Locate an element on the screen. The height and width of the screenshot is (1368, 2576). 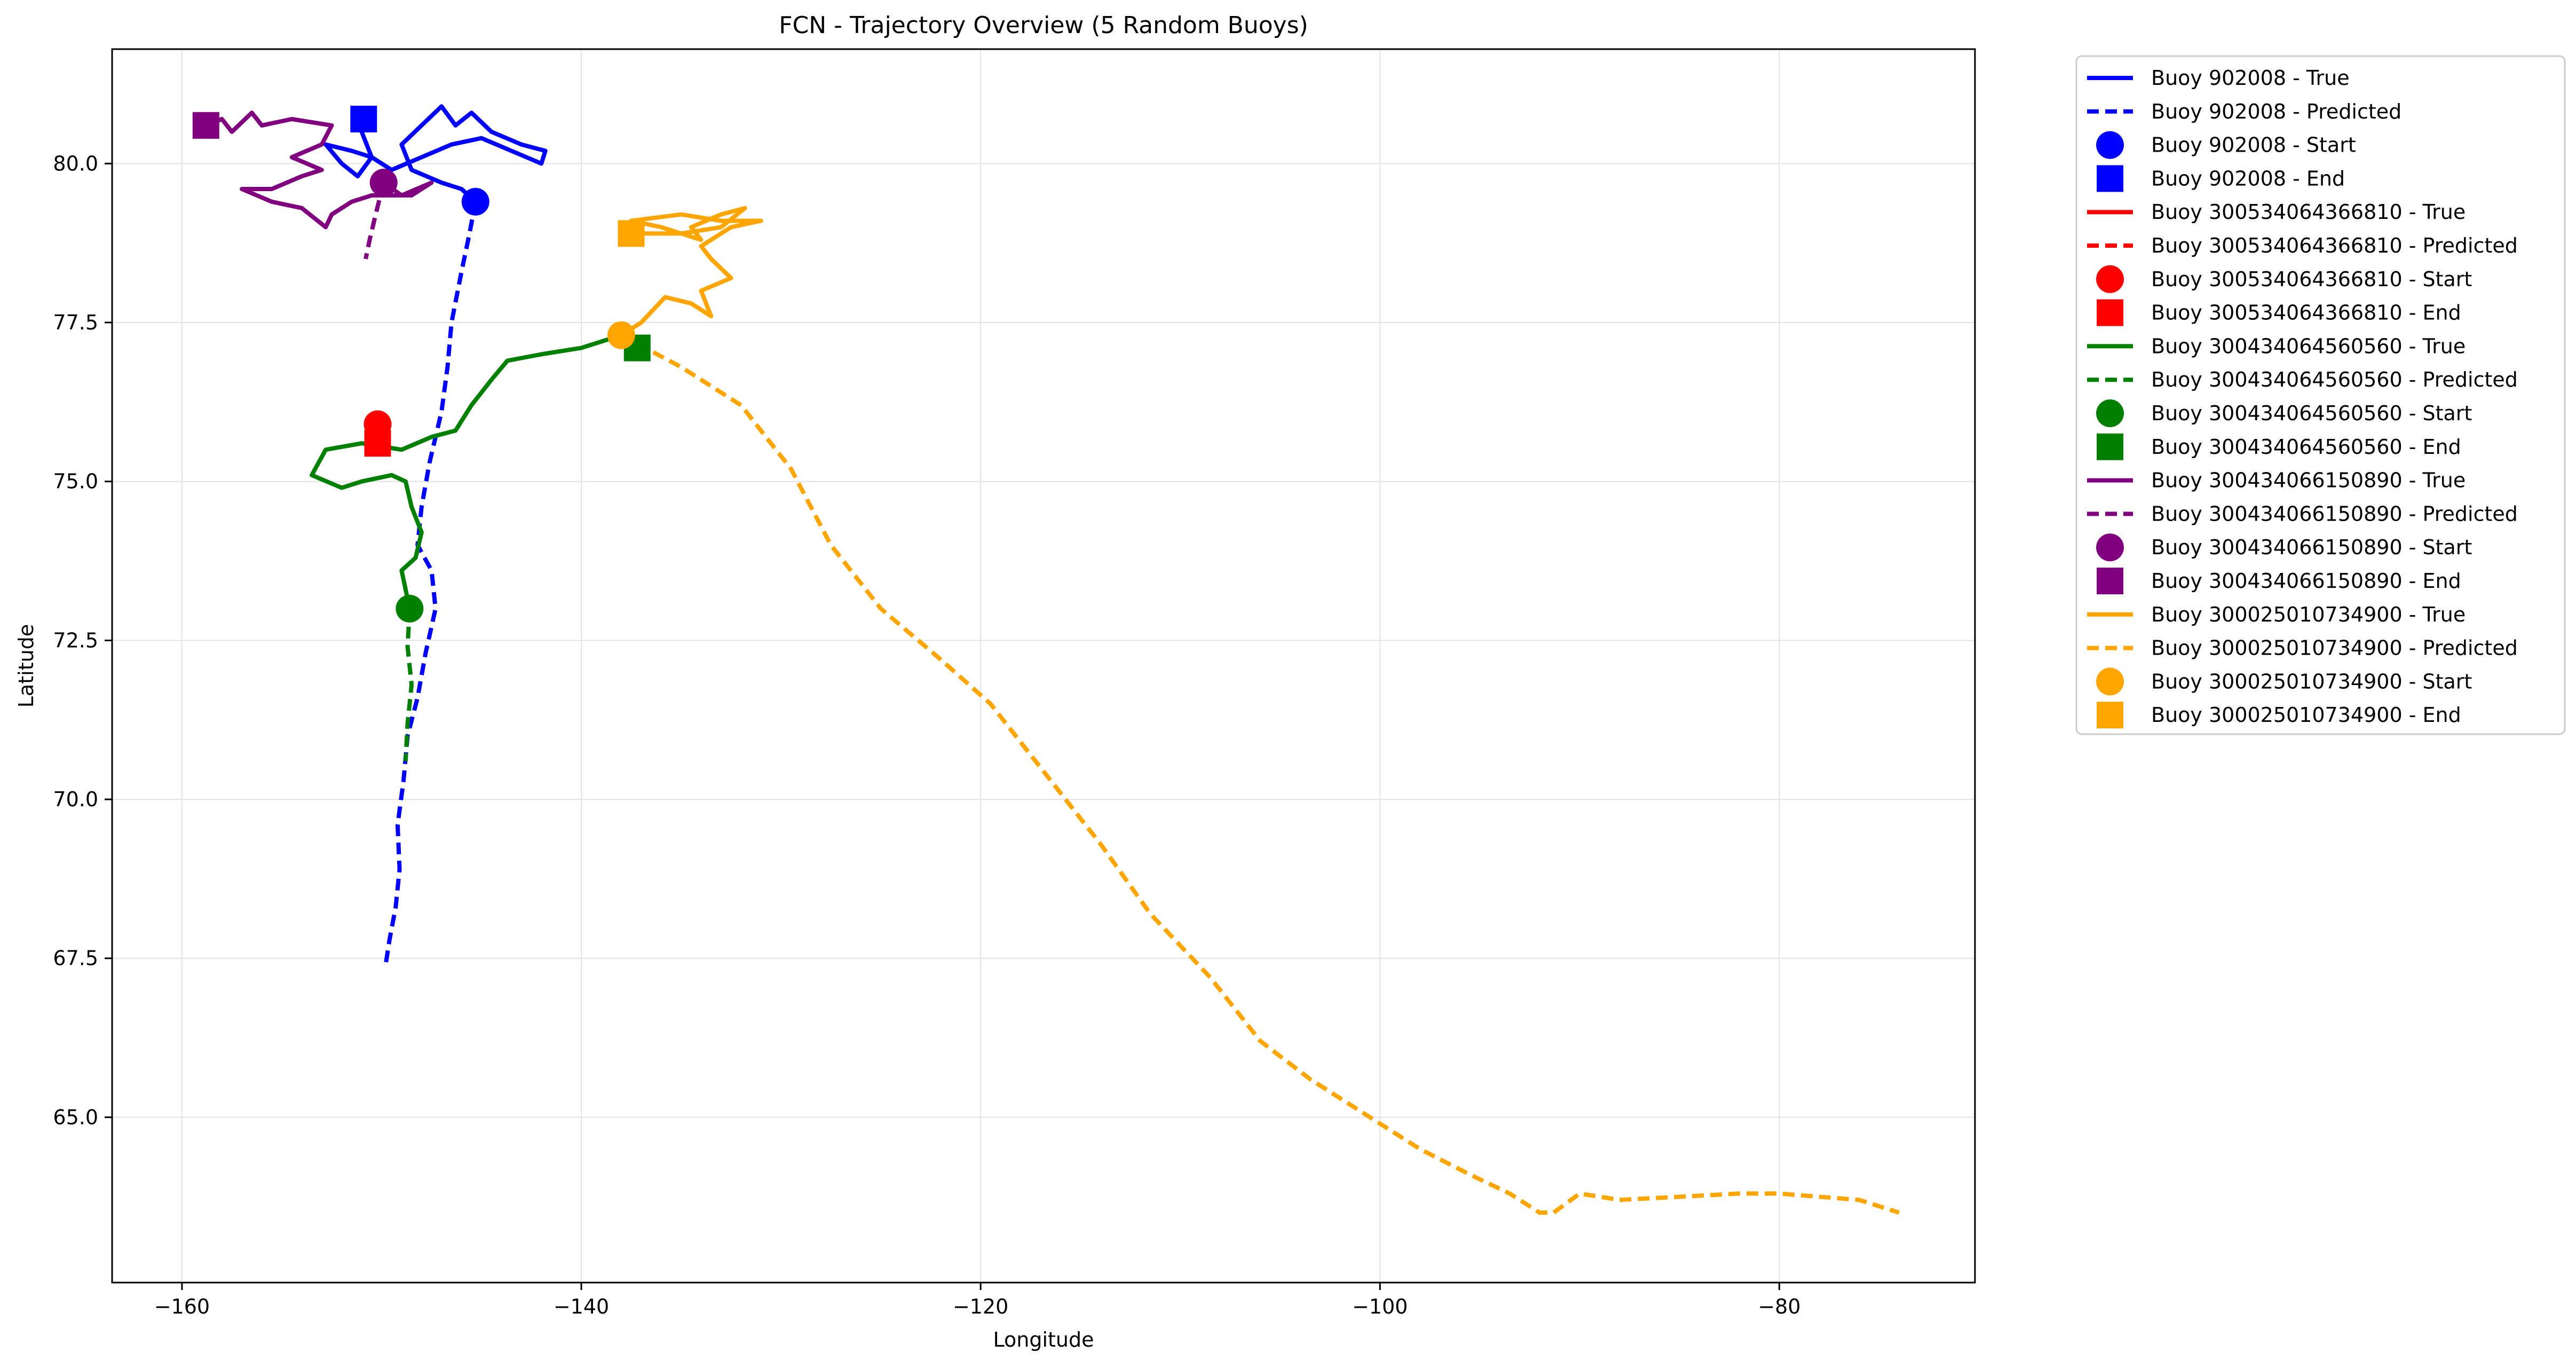
legend-label: Buoy 300434066150890 - Start is located at coordinates (2311, 547).